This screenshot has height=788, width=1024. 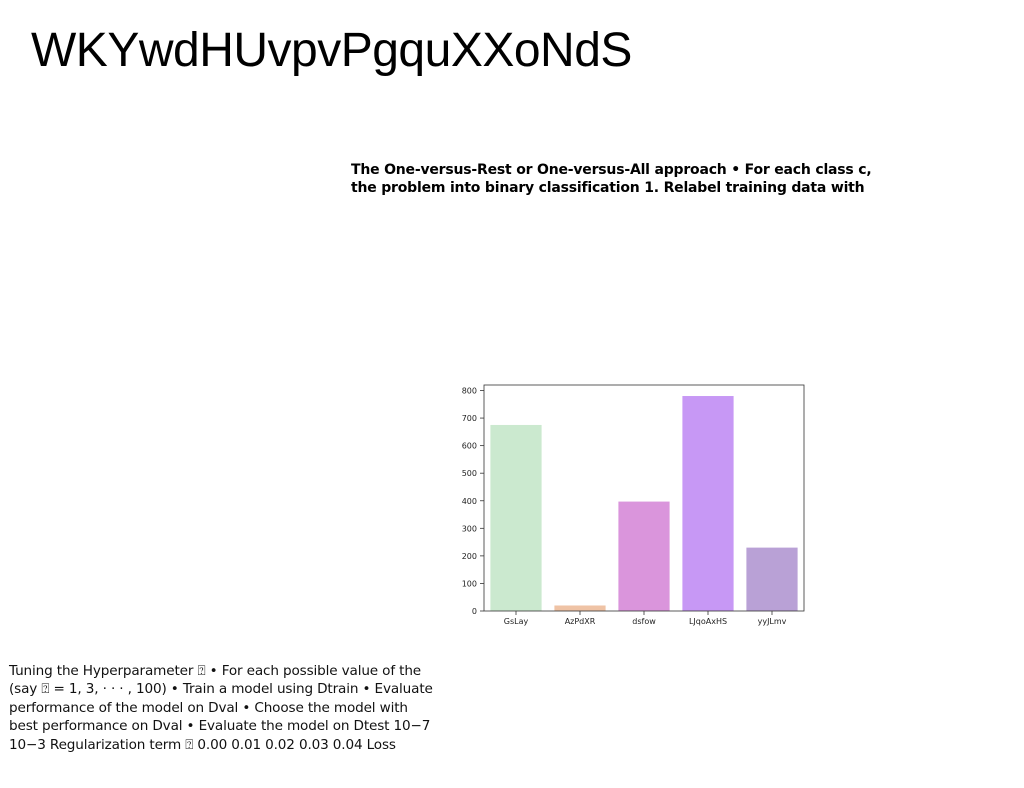 I want to click on y-tick-label: 0, so click(x=474, y=611).